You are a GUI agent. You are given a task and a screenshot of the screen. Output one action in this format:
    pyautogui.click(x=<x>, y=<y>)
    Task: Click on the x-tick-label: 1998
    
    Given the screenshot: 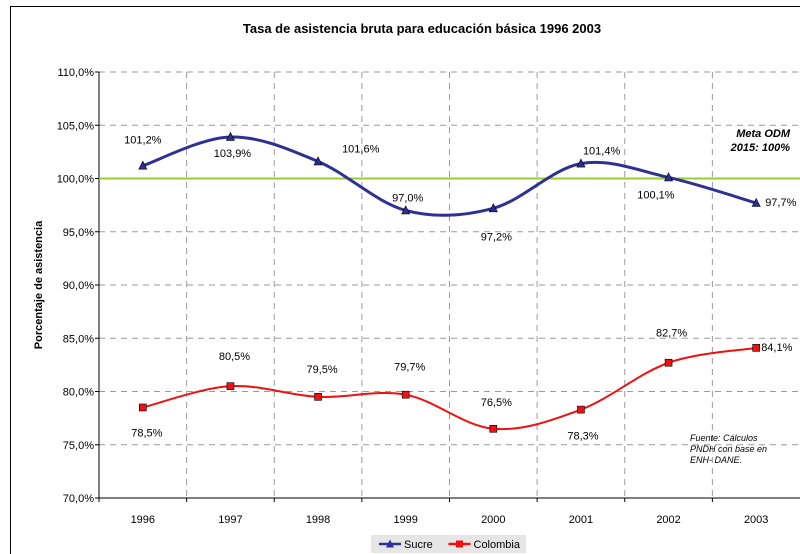 What is the action you would take?
    pyautogui.click(x=318, y=520)
    